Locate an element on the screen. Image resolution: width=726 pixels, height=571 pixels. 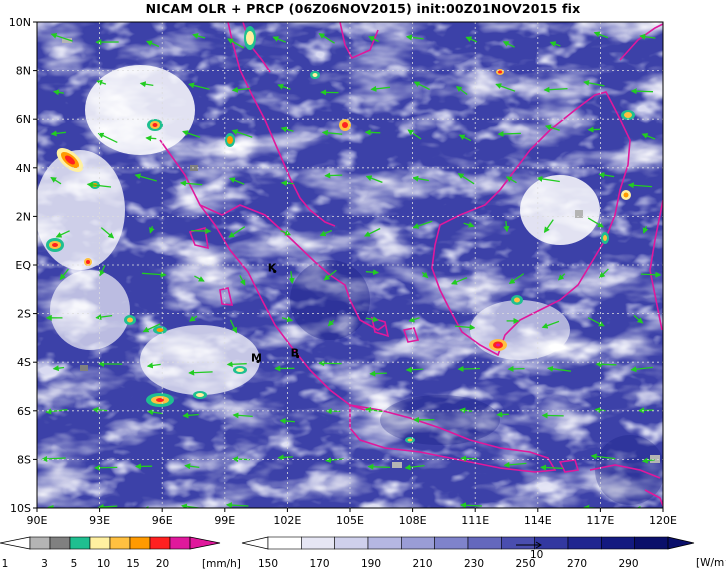
precip-unit: [mm/h] is located at coordinates (221, 564).